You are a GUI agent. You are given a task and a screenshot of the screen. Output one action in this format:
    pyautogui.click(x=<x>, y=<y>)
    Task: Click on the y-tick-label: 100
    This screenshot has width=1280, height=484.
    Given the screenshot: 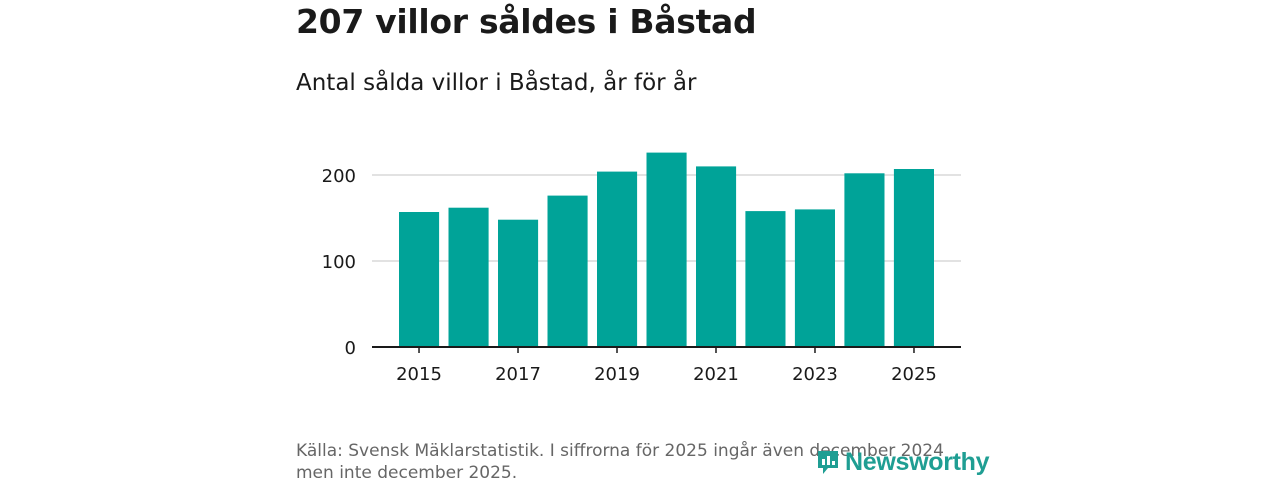 What is the action you would take?
    pyautogui.click(x=339, y=262)
    